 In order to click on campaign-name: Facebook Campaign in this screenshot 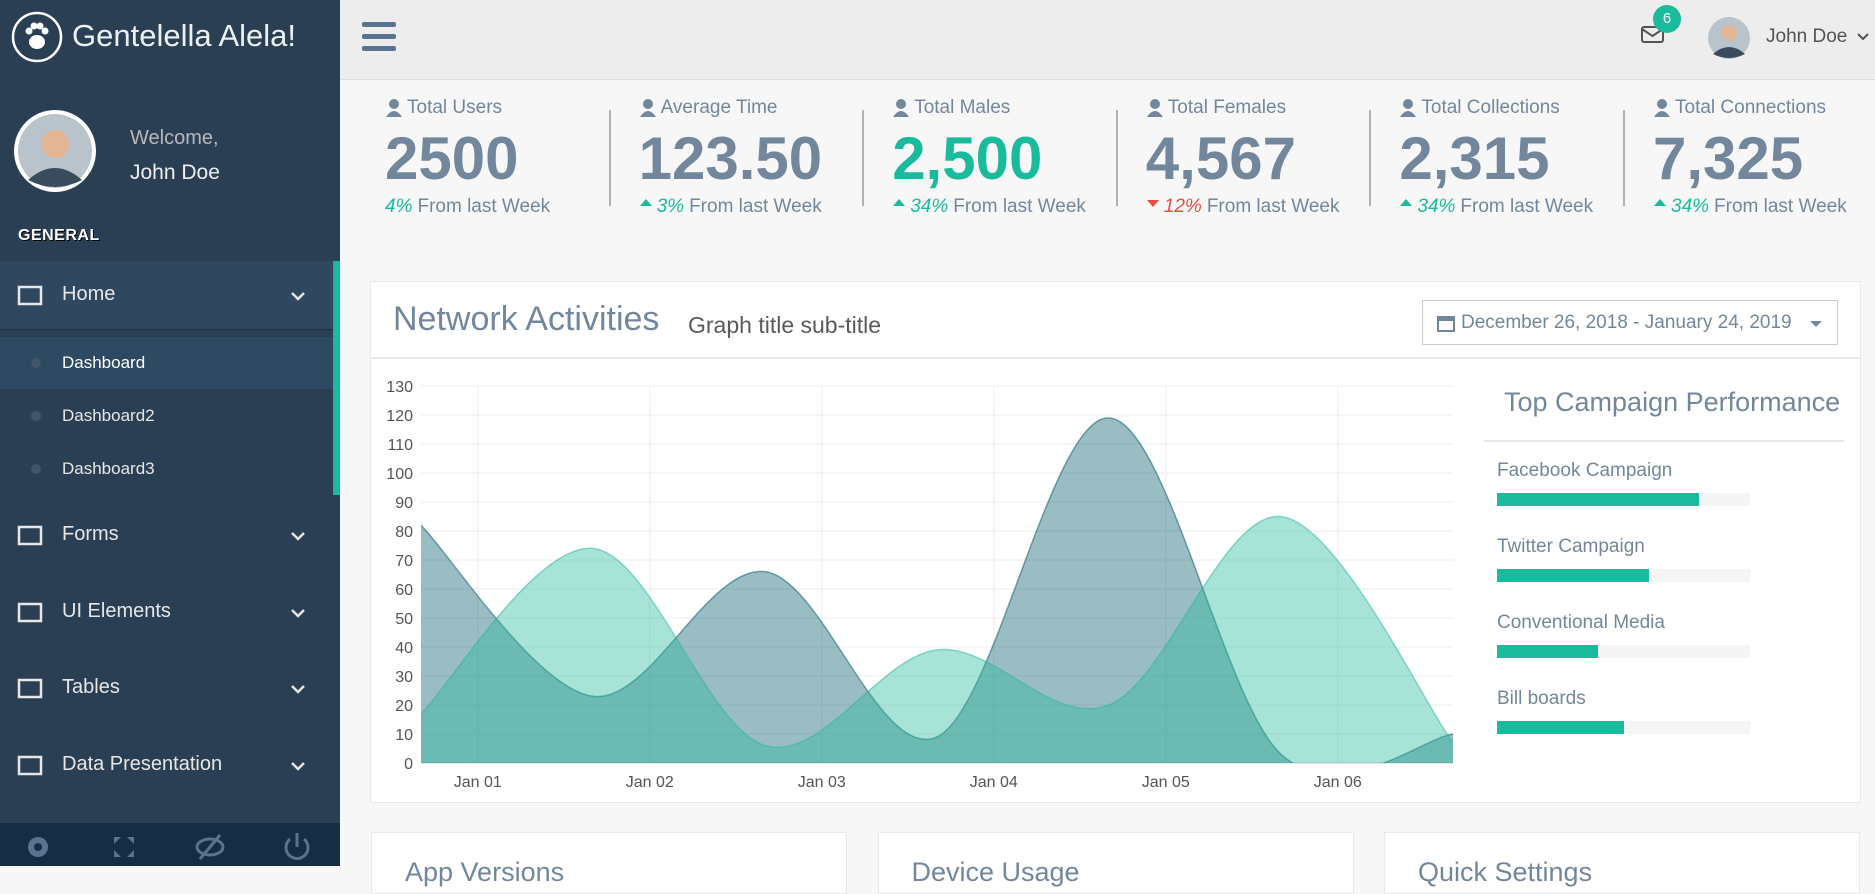, I will do `click(1585, 470)`.